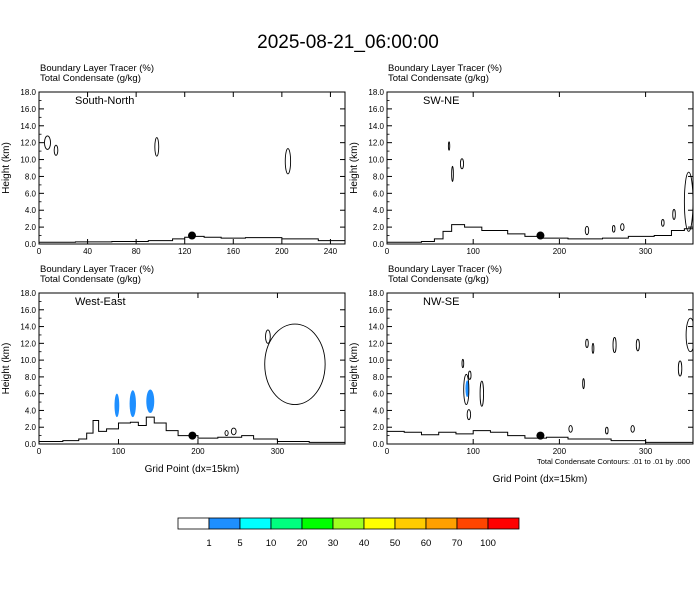  Describe the element at coordinates (31, 410) in the screenshot. I see `y-tick-label: 4.0` at that location.